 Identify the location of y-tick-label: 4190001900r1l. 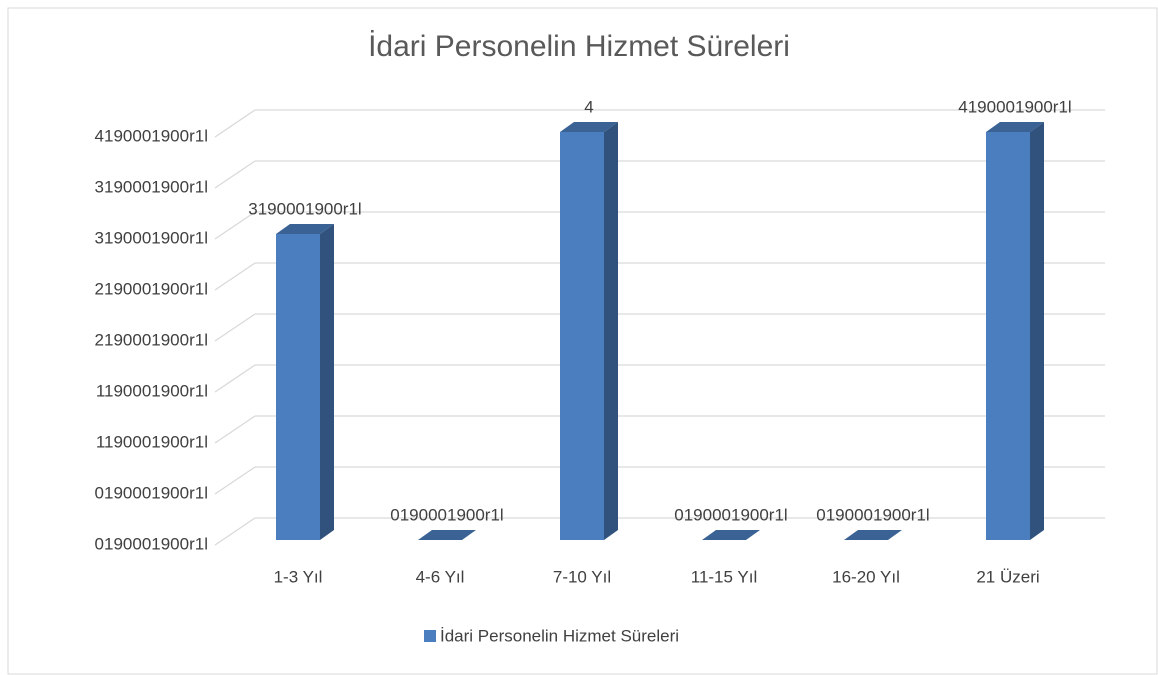
(151, 135).